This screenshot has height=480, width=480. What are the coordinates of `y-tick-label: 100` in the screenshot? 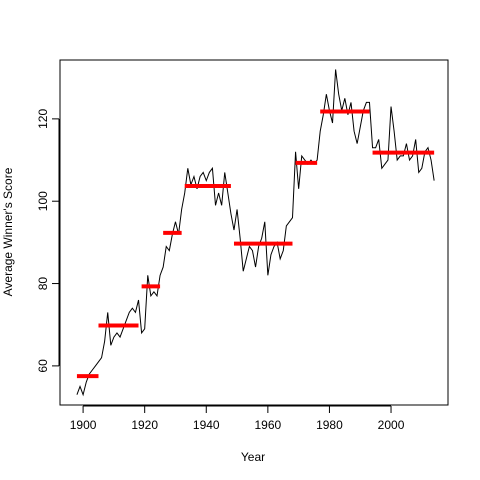 It's located at (43, 201).